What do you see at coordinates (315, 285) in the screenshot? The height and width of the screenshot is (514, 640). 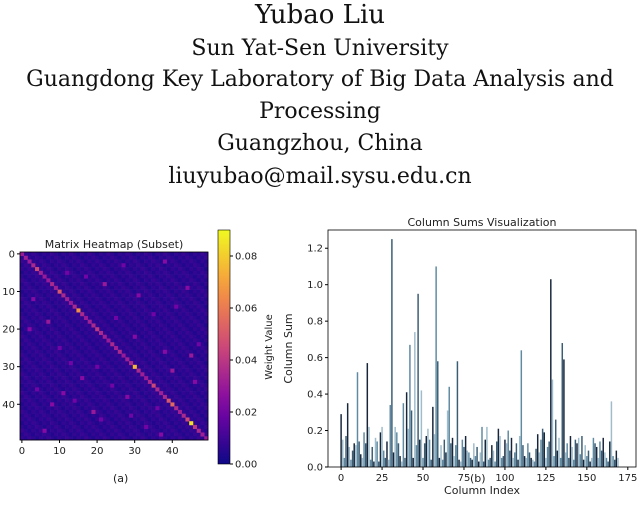 I see `bar-y-tick-label: 1.0` at bounding box center [315, 285].